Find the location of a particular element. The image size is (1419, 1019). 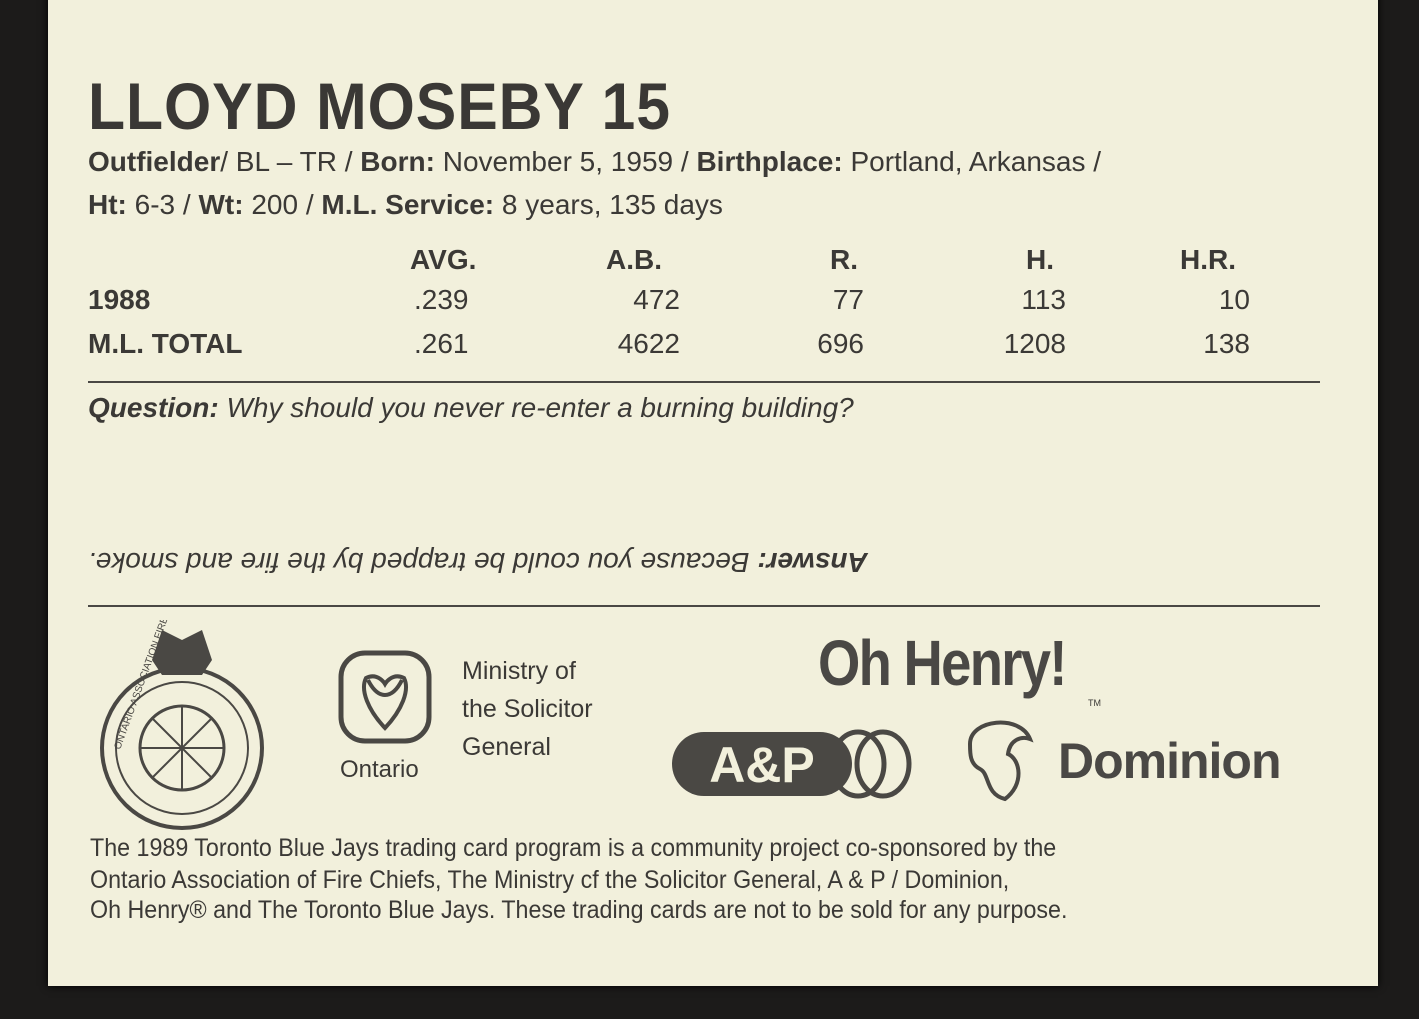

bats-throws: / BL – TR / is located at coordinates (290, 161).